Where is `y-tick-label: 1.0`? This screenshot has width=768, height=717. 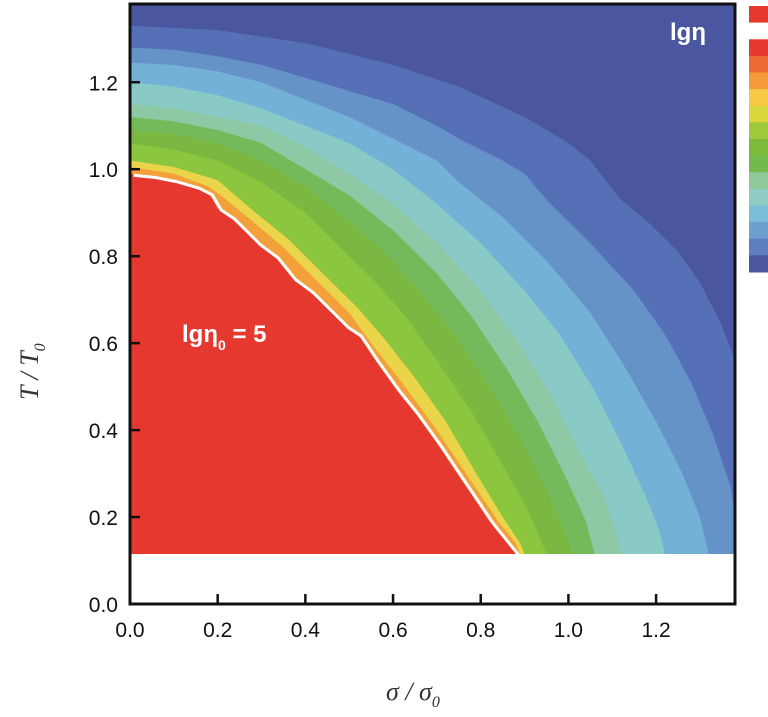
y-tick-label: 1.0 is located at coordinates (103, 170).